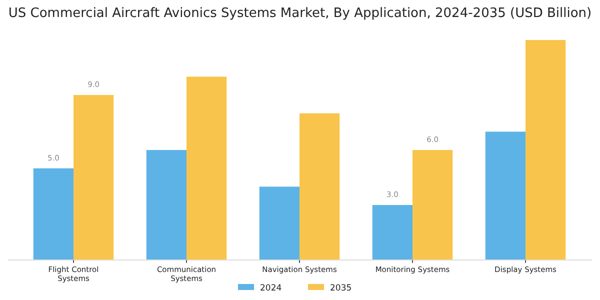  Describe the element at coordinates (271, 289) in the screenshot. I see `legend-label: 2024` at that location.